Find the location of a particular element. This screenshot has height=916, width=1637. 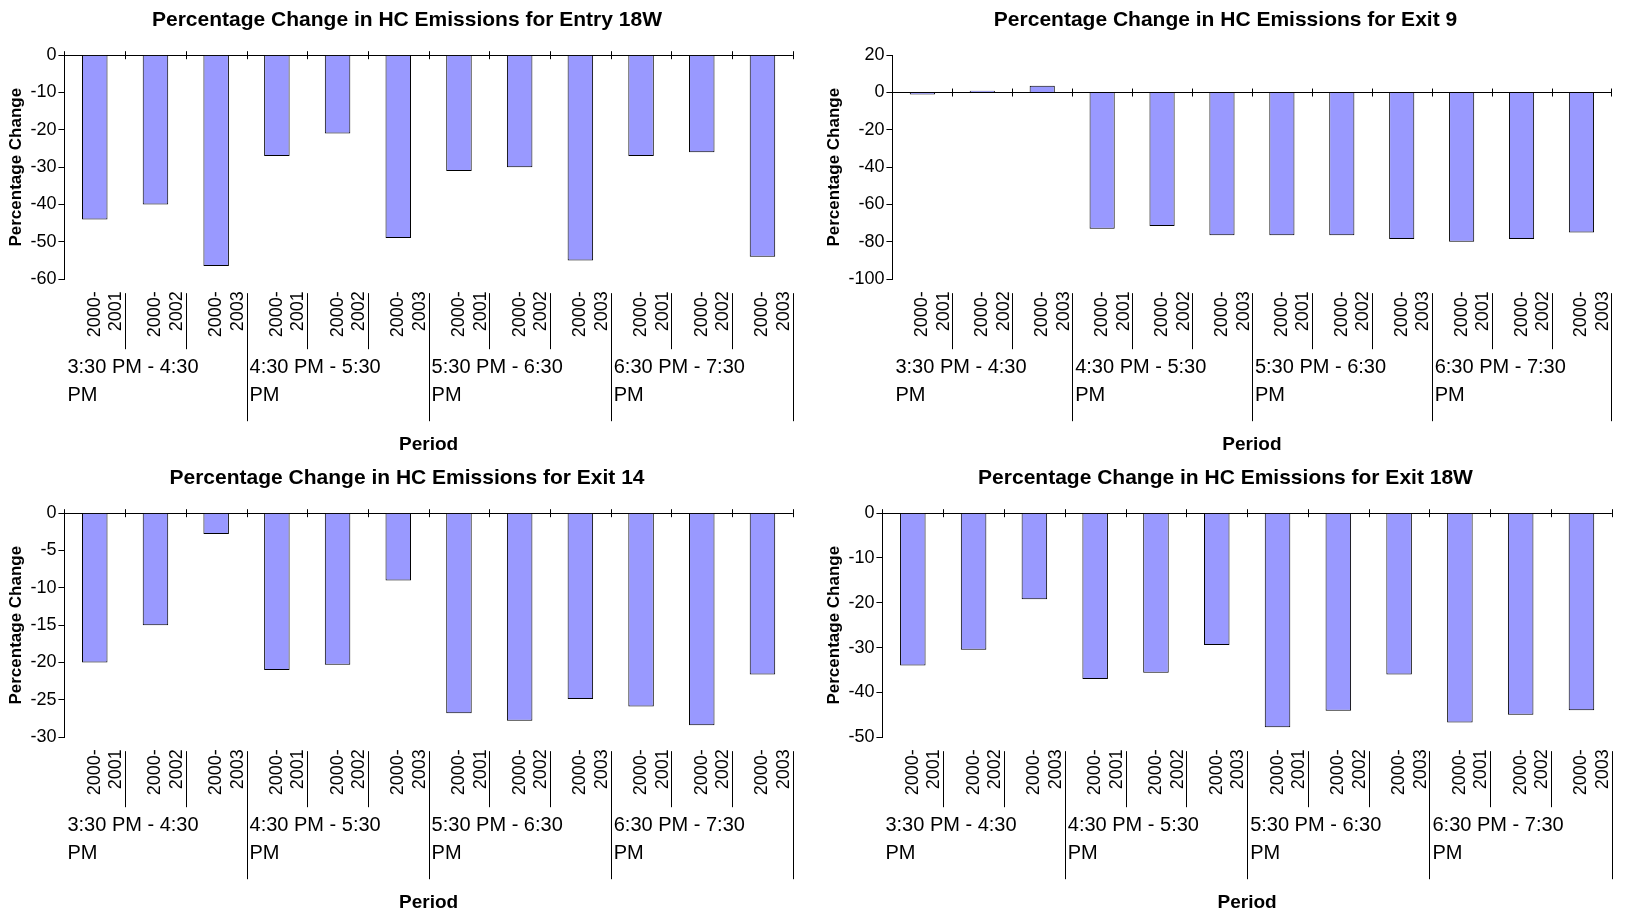

y-tick-label: -100 is located at coordinates (866, 278).